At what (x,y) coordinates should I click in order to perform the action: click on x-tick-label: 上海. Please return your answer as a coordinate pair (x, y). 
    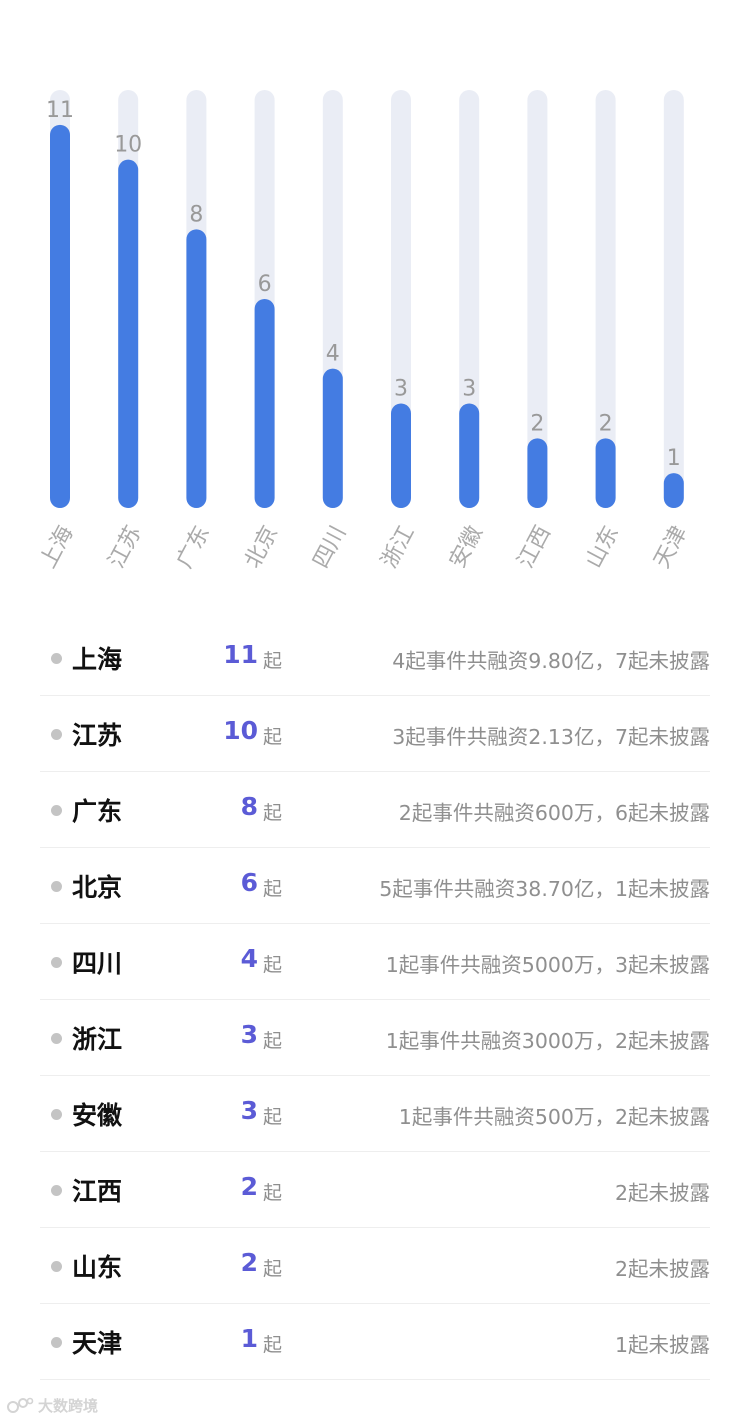
    Looking at the image, I should click on (57, 547).